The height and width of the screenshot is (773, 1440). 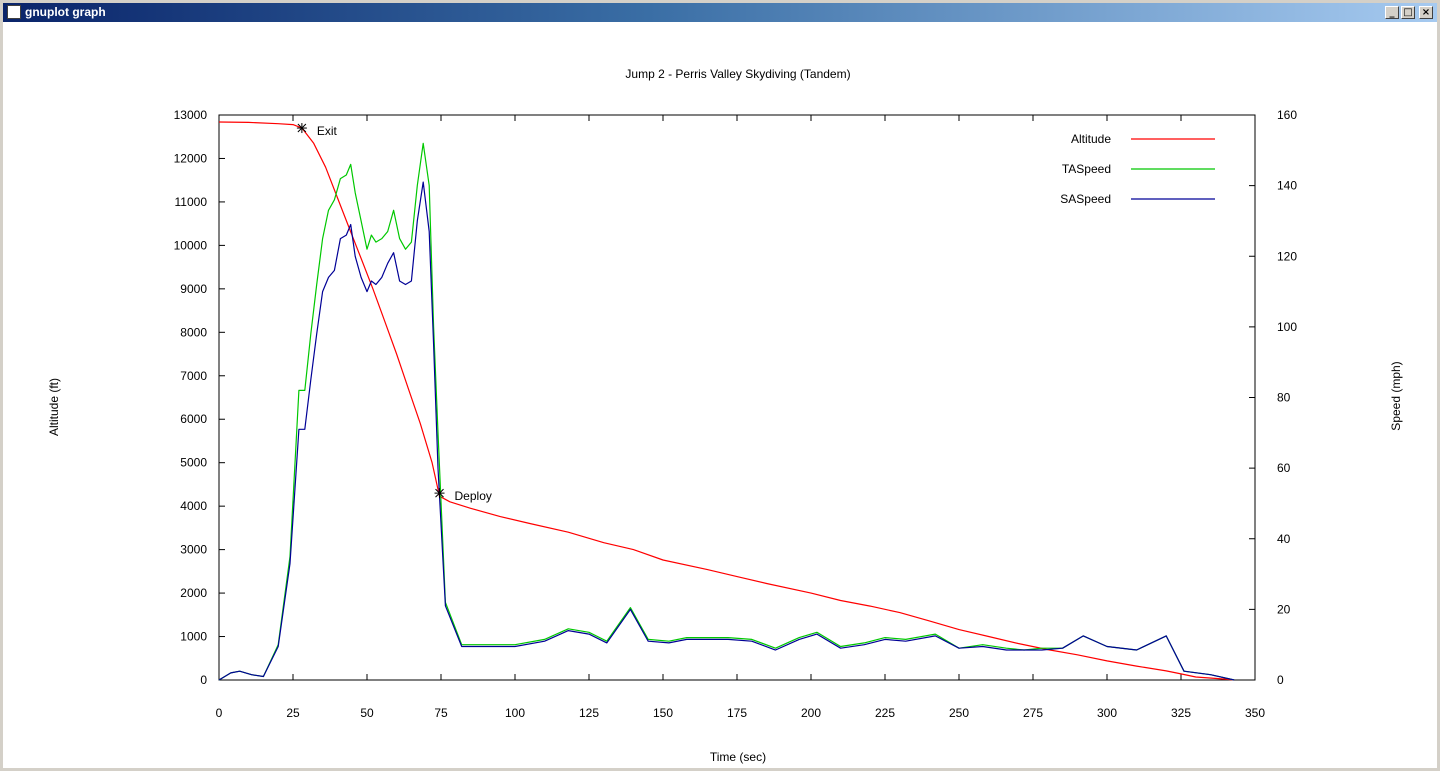 I want to click on x-tick-label: 125, so click(x=589, y=713).